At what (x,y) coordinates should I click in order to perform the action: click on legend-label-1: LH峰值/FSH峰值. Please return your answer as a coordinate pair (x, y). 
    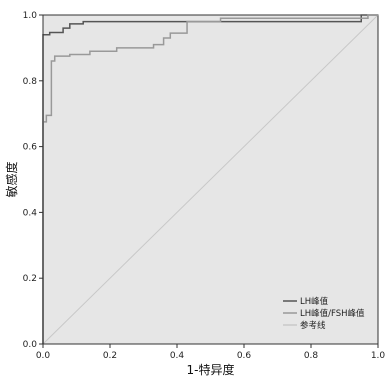
    Looking at the image, I should click on (332, 313).